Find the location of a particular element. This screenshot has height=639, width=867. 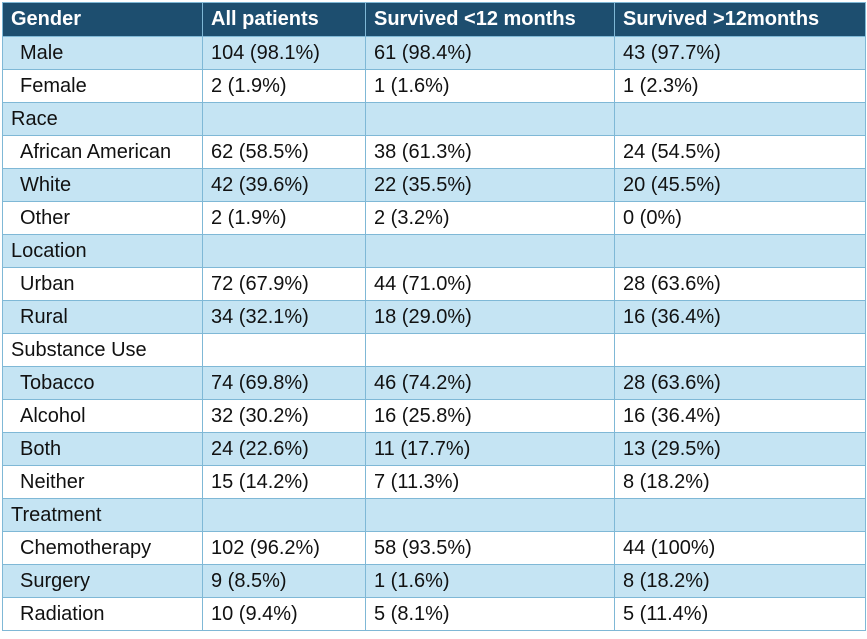

survived-under-12-months-cell: 2 (3.2%) is located at coordinates (490, 218).